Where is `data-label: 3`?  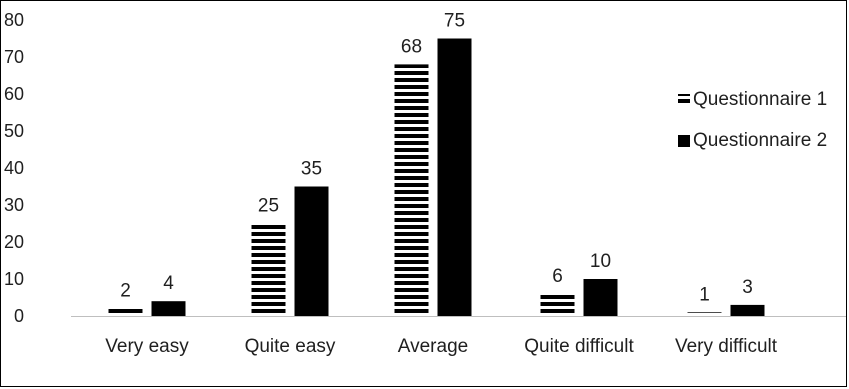
data-label: 3 is located at coordinates (747, 287).